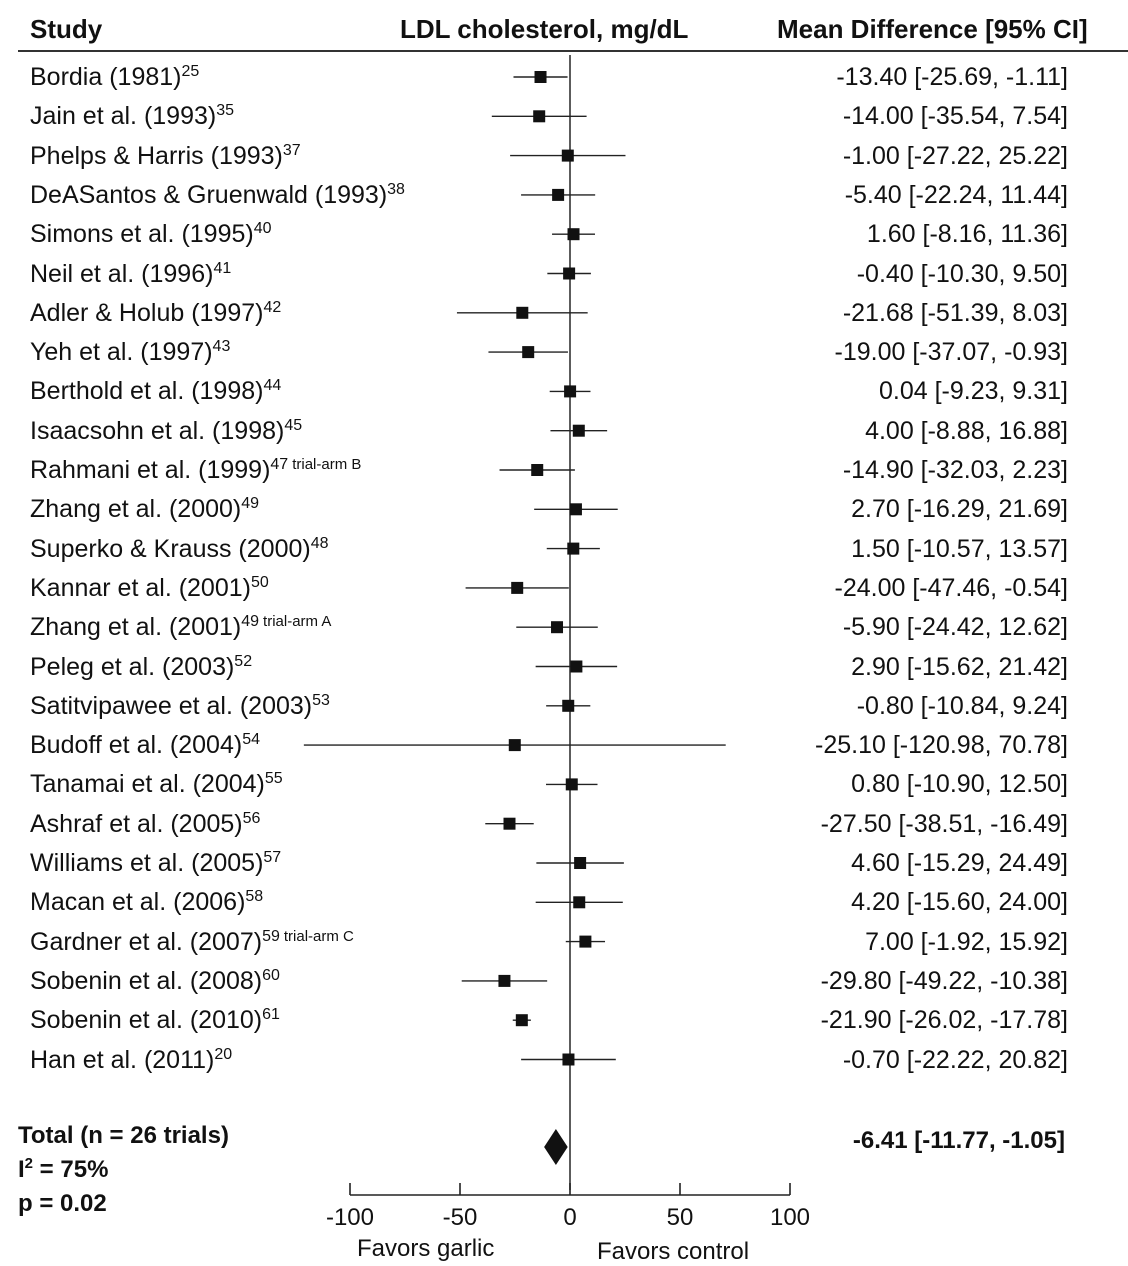 This screenshot has height=1266, width=1128. Describe the element at coordinates (955, 627) in the screenshot. I see `study-effect-value: -5.90 [-24.42, 12.62]` at that location.